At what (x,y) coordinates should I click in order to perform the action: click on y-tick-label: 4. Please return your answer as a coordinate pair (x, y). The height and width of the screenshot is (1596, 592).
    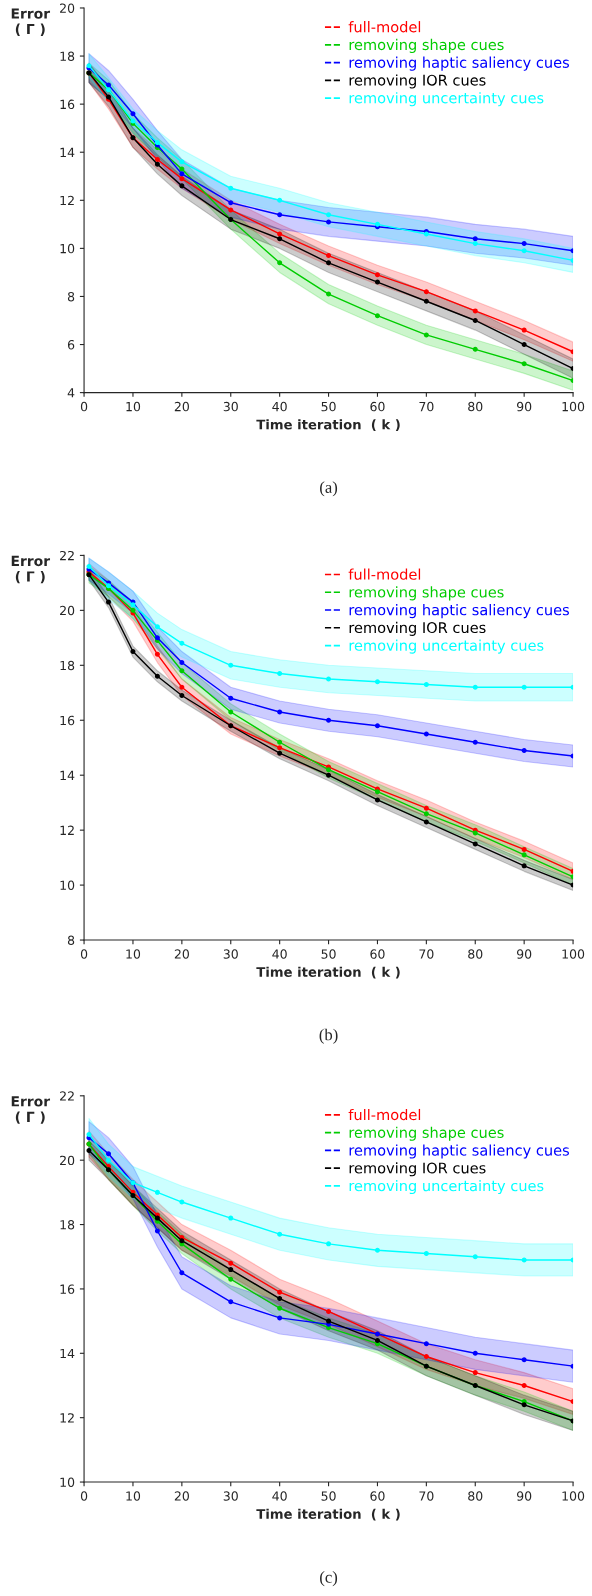
    Looking at the image, I should click on (71, 393).